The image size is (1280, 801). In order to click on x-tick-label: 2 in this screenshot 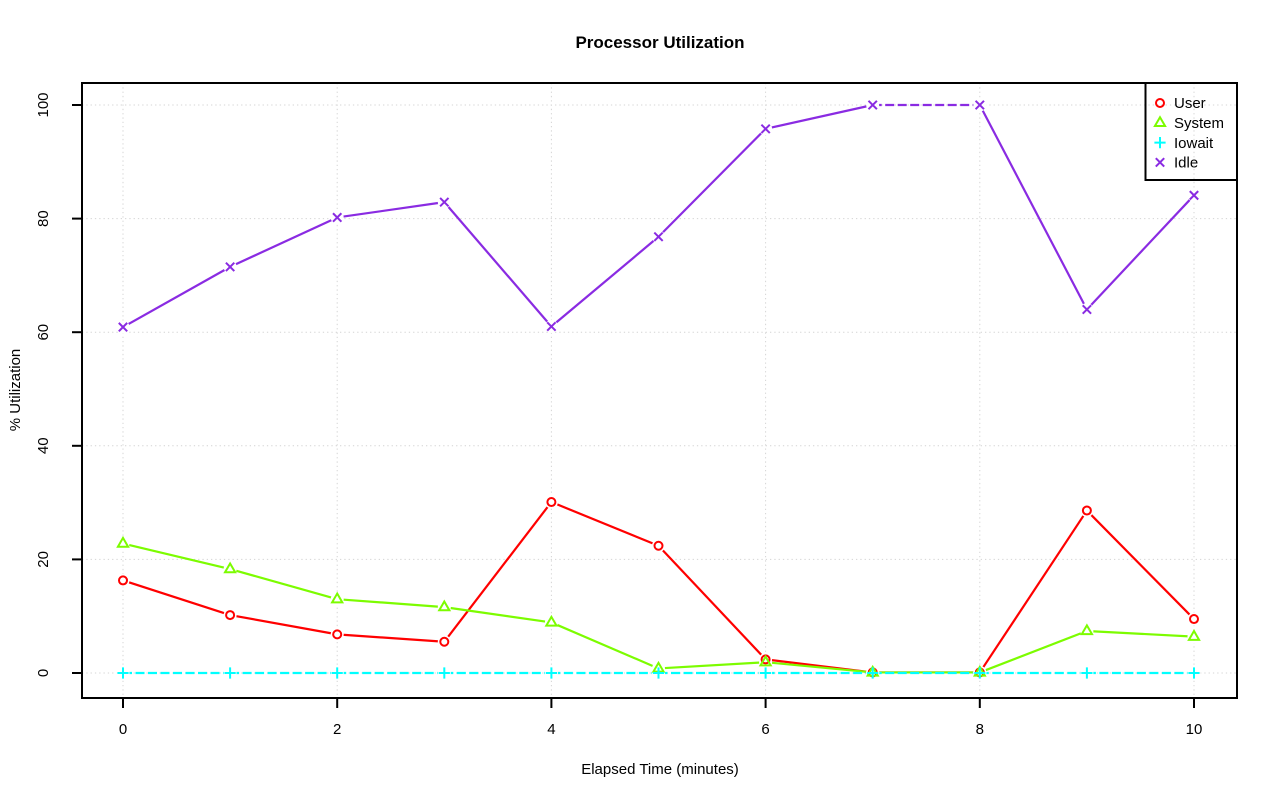, I will do `click(337, 729)`.